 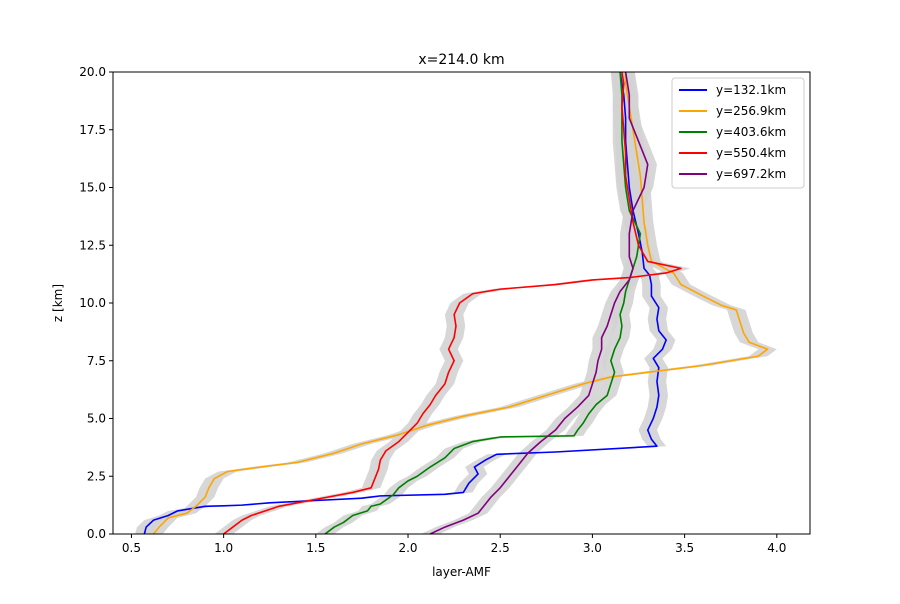 I want to click on x-axis-label: layer-AMF, so click(x=461, y=572).